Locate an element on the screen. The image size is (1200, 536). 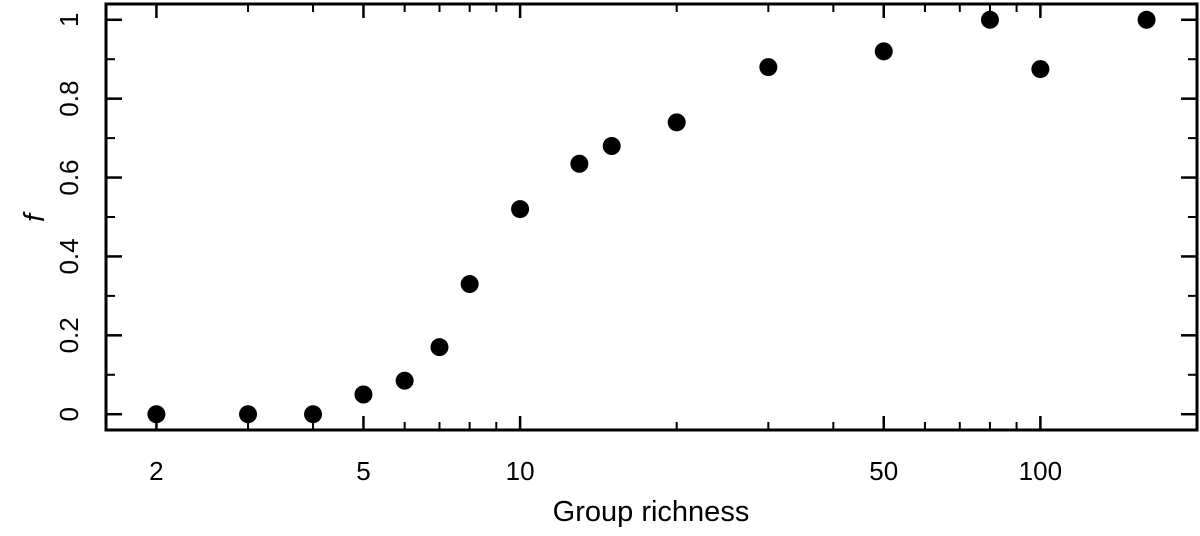
y-tick-label: 0.4 is located at coordinates (69, 256).